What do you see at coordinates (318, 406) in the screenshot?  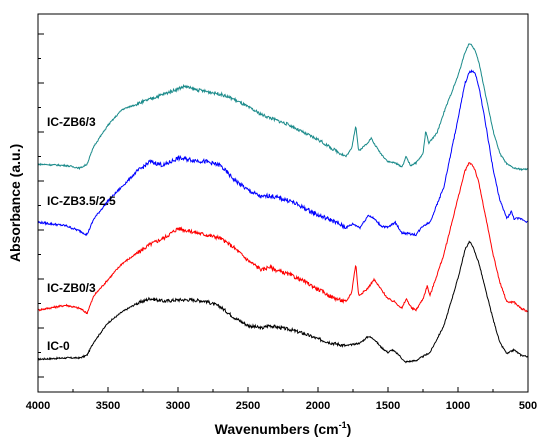 I see `x-tick-label-2000: 2000` at bounding box center [318, 406].